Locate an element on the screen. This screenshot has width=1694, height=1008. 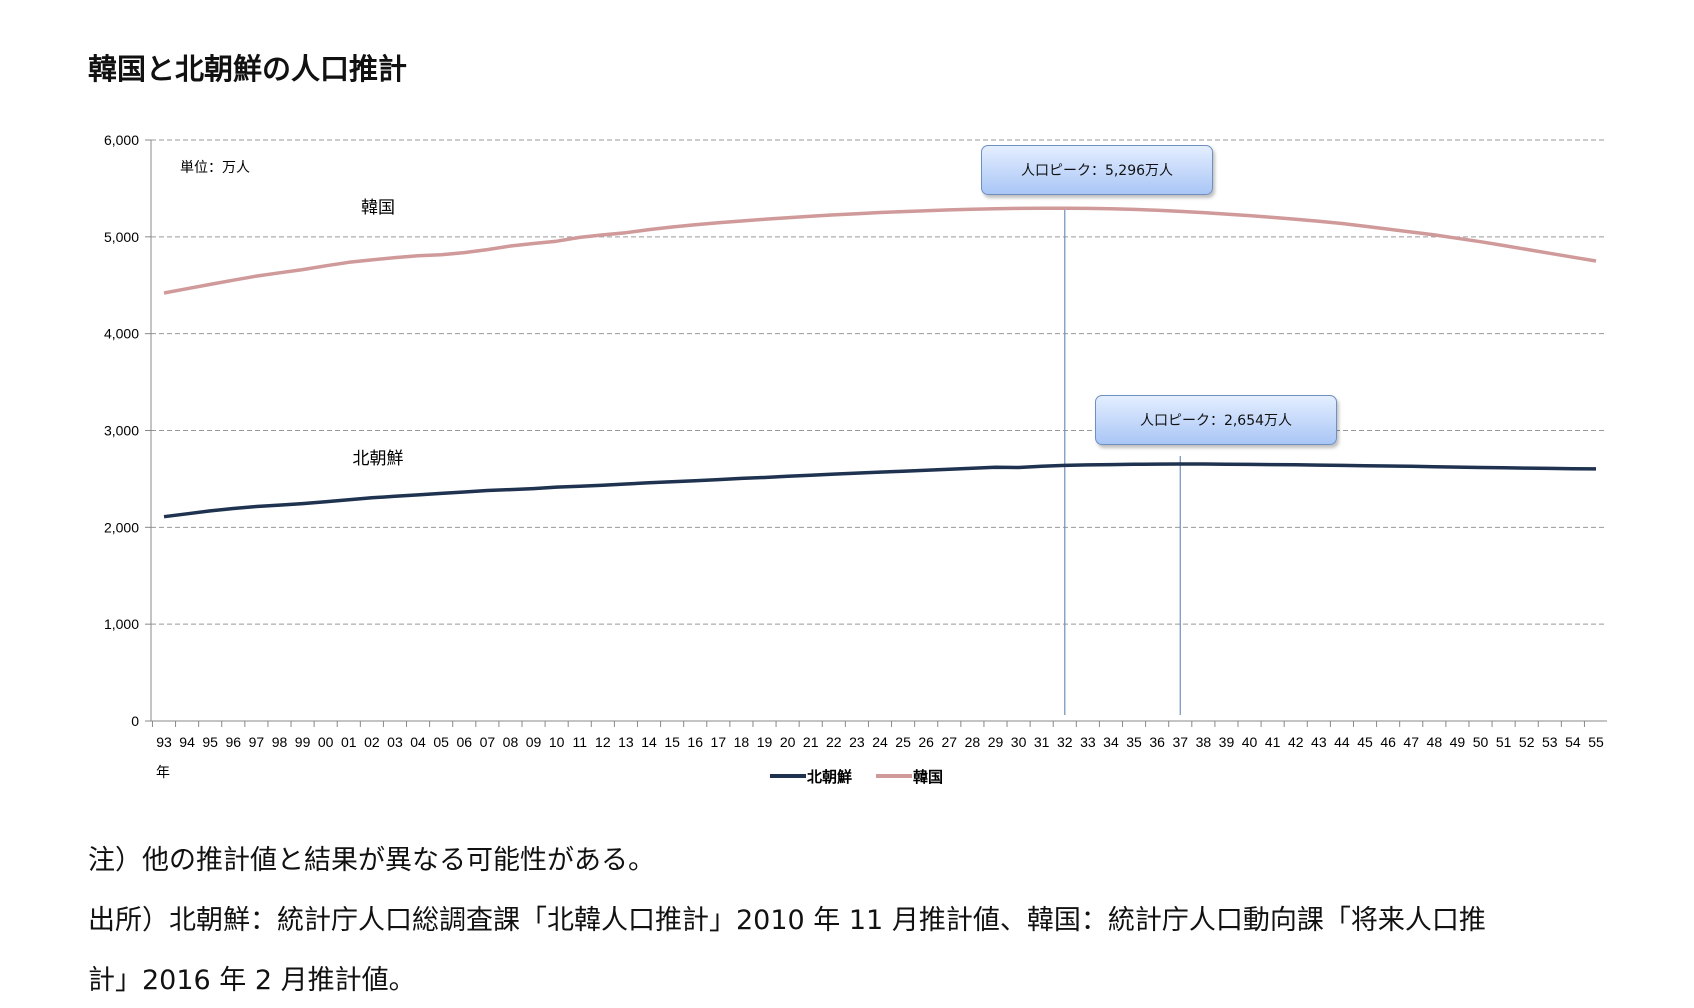
x-tick-label: 09 is located at coordinates (534, 742).